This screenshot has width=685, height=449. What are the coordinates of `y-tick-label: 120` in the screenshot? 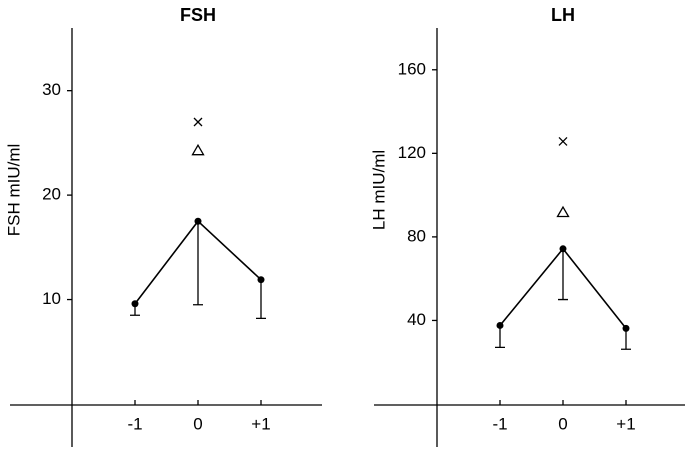 It's located at (412, 152).